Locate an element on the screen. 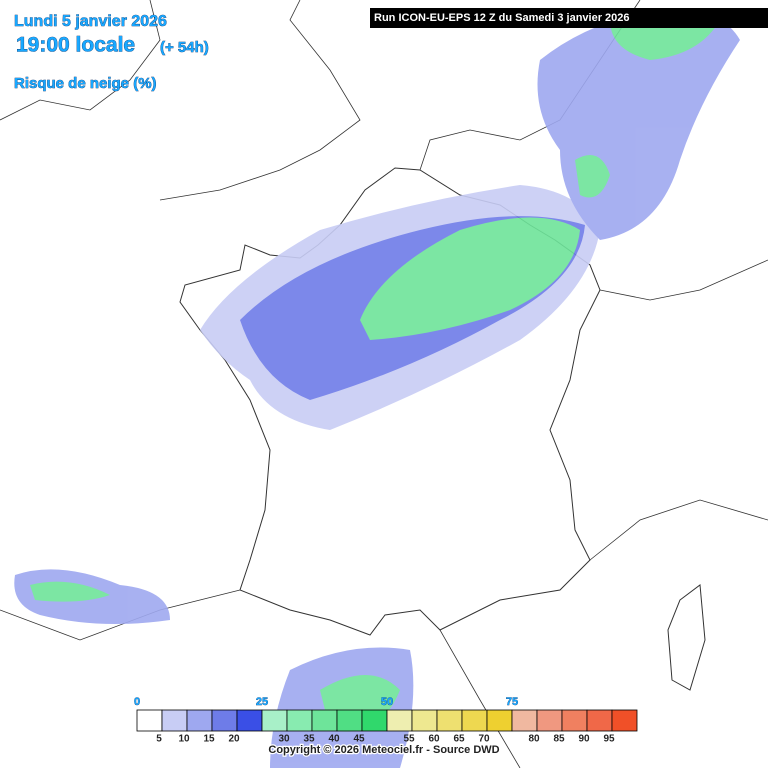  run-banner is located at coordinates (569, 18).